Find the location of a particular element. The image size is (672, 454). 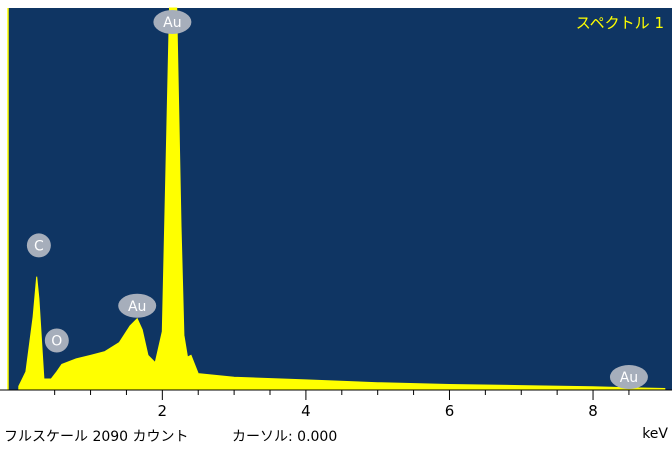

x-tick-label: 8 is located at coordinates (593, 411).